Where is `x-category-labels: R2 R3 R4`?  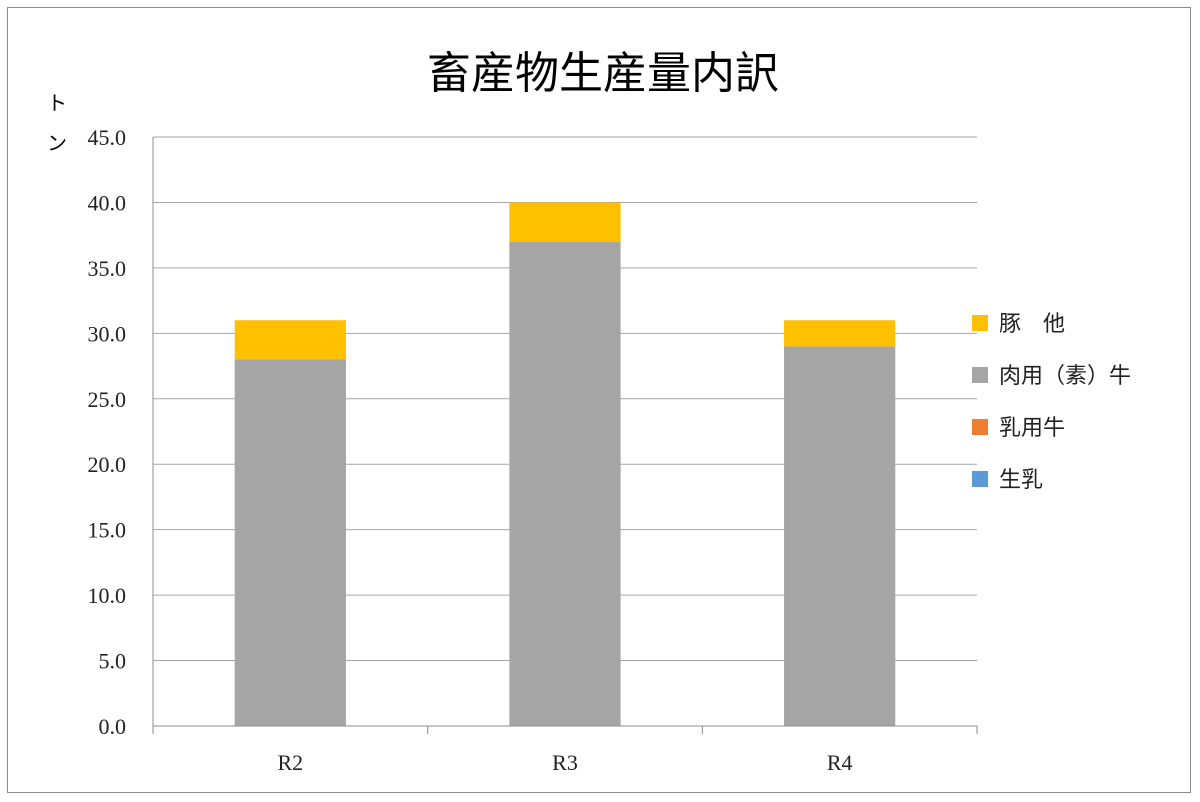 x-category-labels: R2 R3 R4 is located at coordinates (564, 762).